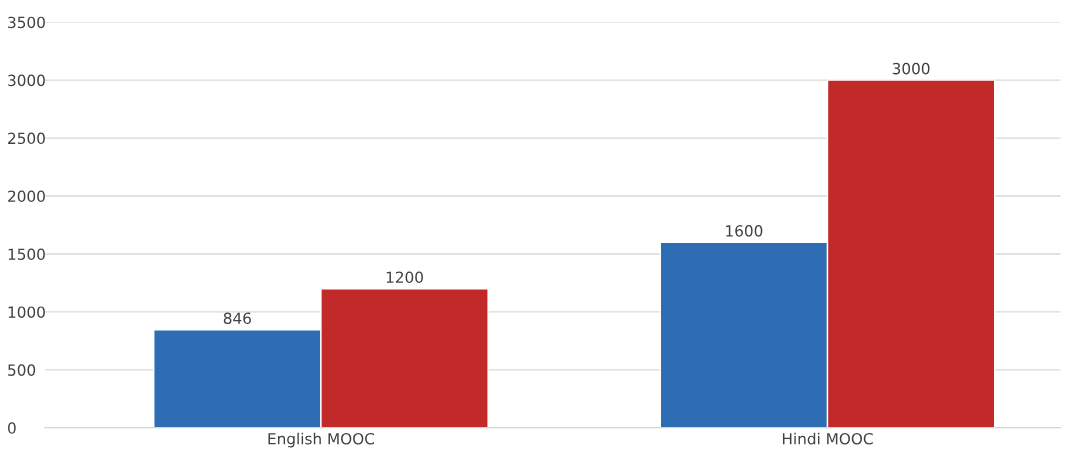 Image resolution: width=1068 pixels, height=462 pixels. What do you see at coordinates (22, 370) in the screenshot?
I see `y-tick-label: 500` at bounding box center [22, 370].